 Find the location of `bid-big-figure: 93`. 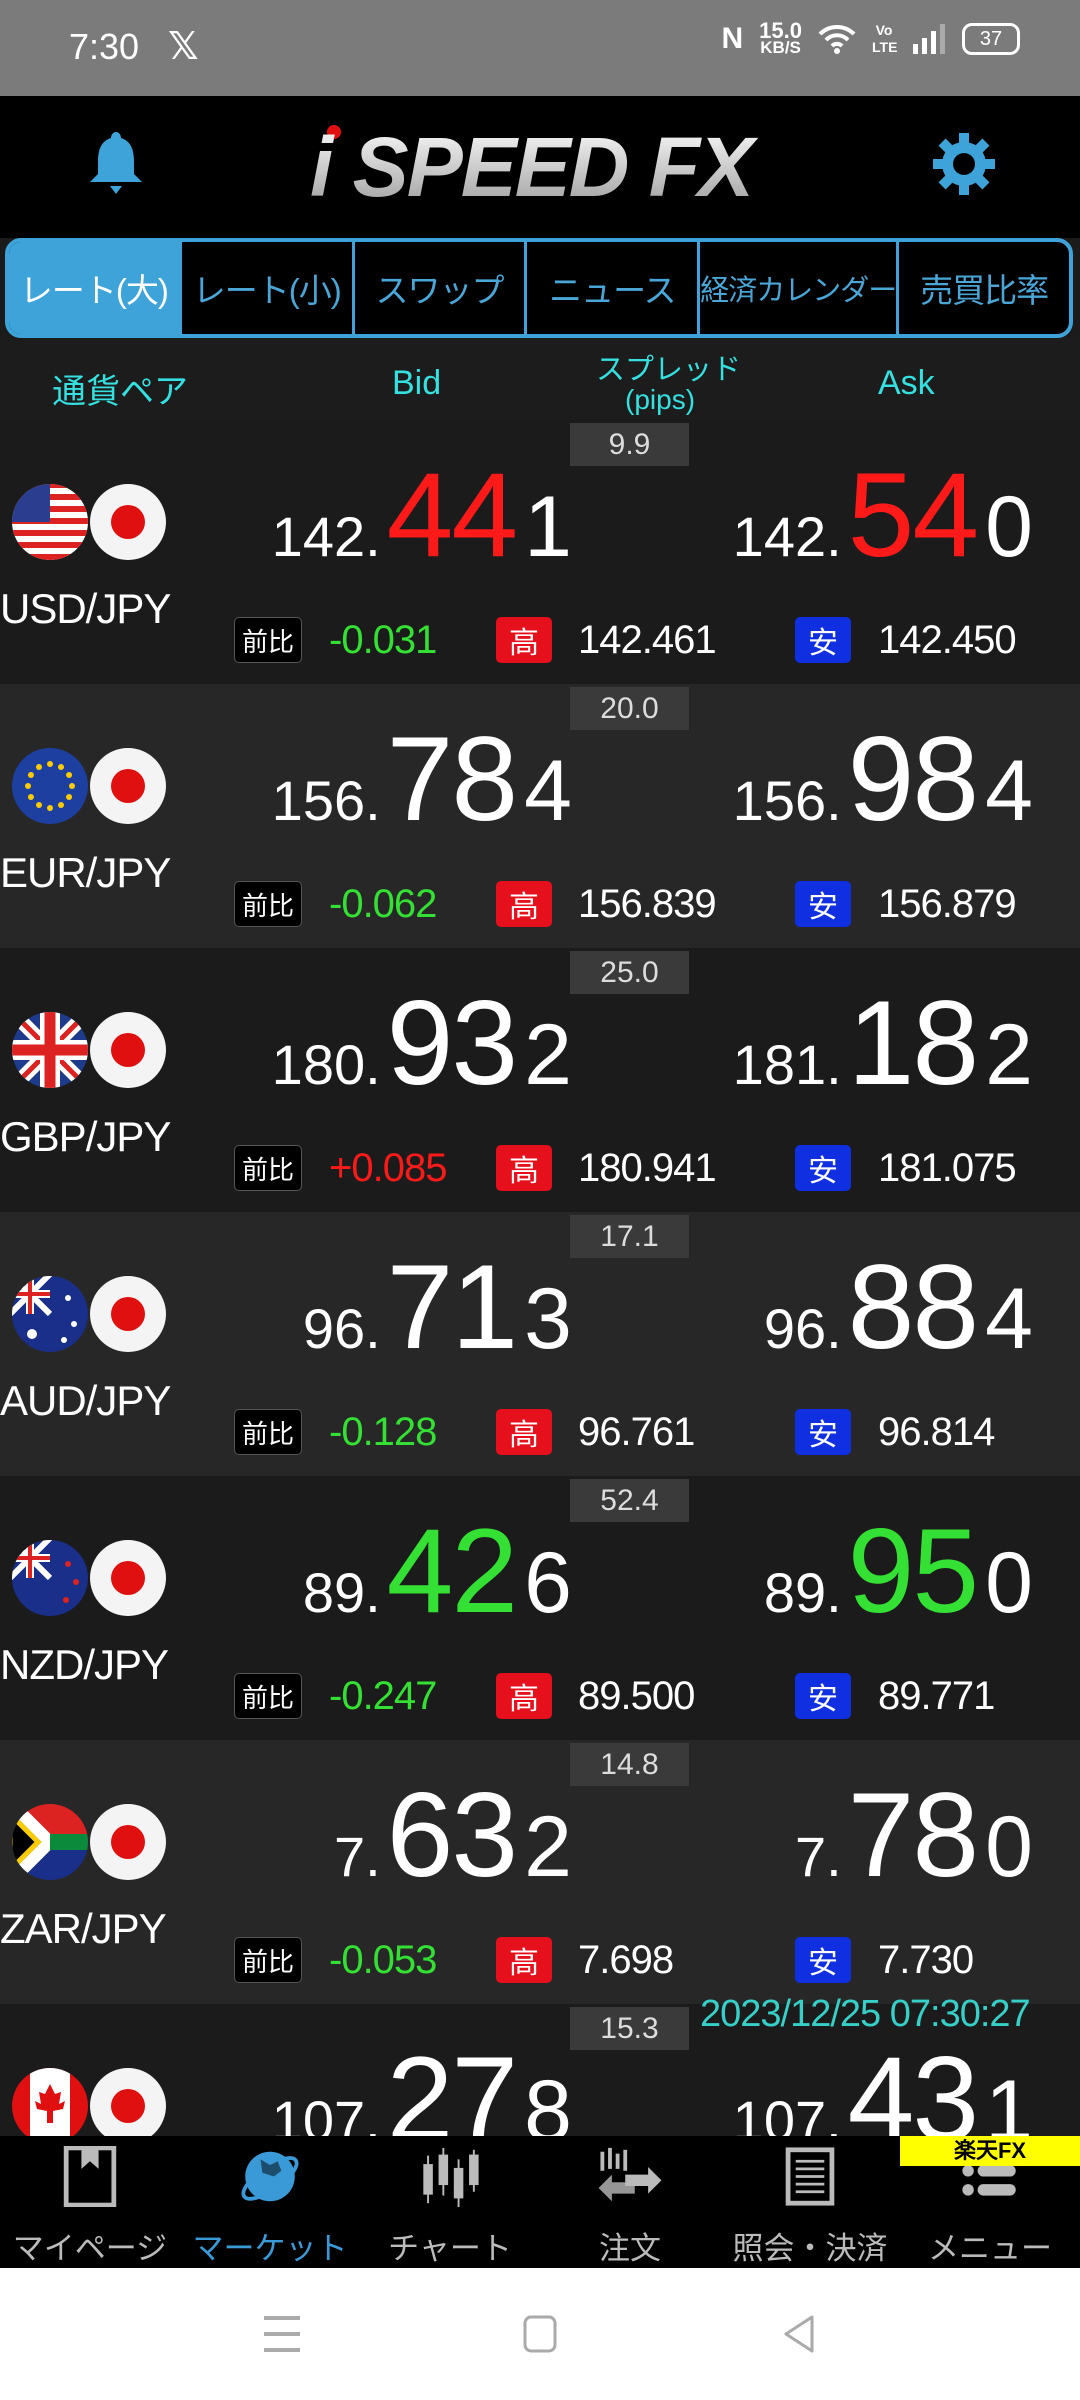

bid-big-figure: 93 is located at coordinates (452, 1043).